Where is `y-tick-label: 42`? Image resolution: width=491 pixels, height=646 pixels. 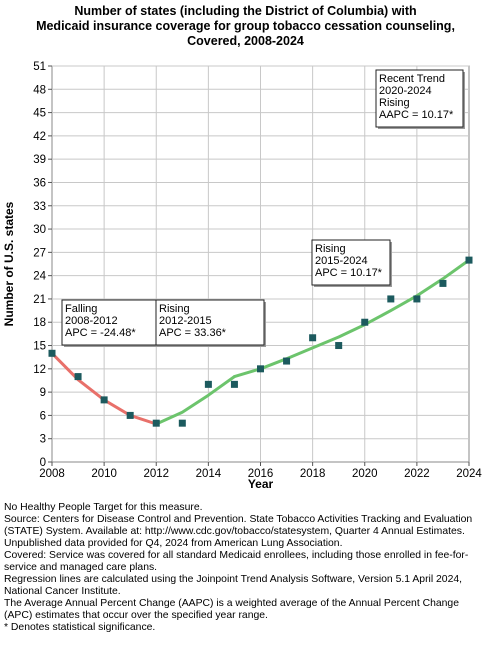 y-tick-label: 42 is located at coordinates (39, 137).